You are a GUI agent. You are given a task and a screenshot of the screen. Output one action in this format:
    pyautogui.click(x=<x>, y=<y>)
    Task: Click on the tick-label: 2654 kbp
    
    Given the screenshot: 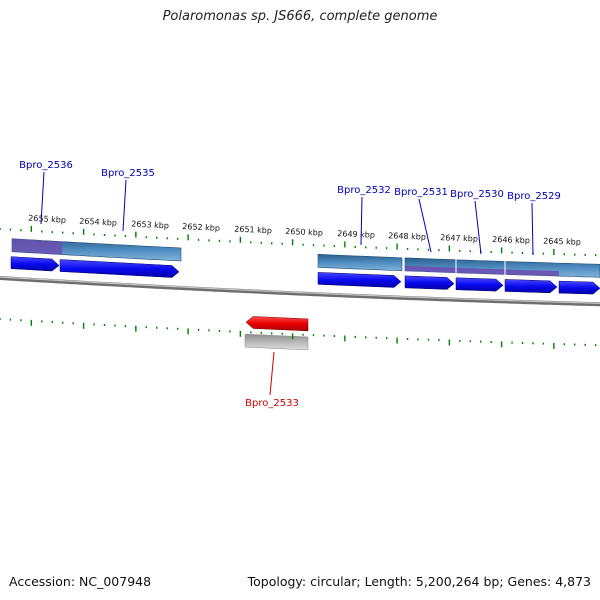 What is the action you would take?
    pyautogui.click(x=98, y=222)
    